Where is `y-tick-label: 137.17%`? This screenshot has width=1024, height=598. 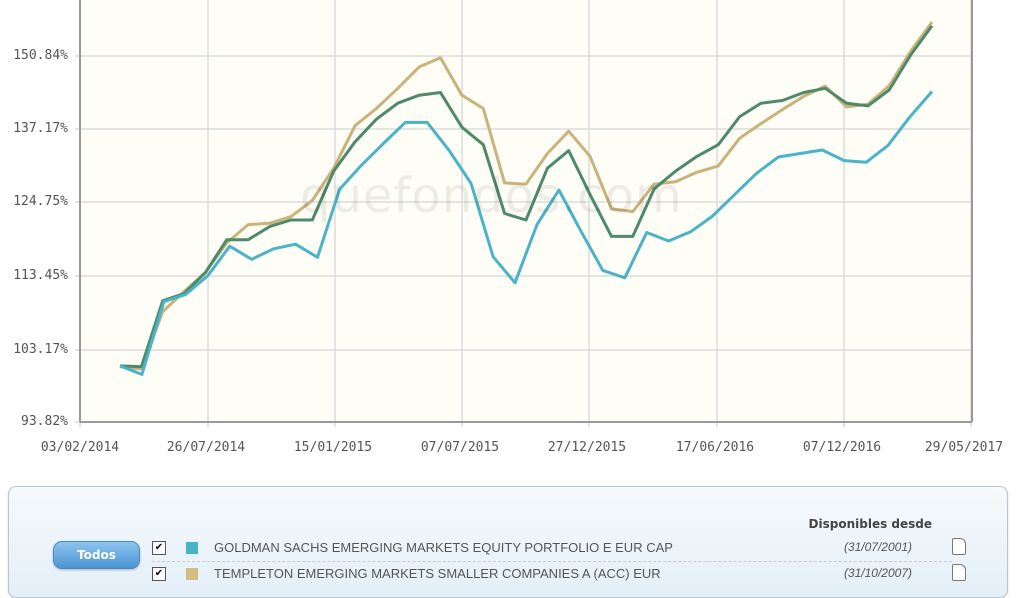
y-tick-label: 137.17% is located at coordinates (40, 128).